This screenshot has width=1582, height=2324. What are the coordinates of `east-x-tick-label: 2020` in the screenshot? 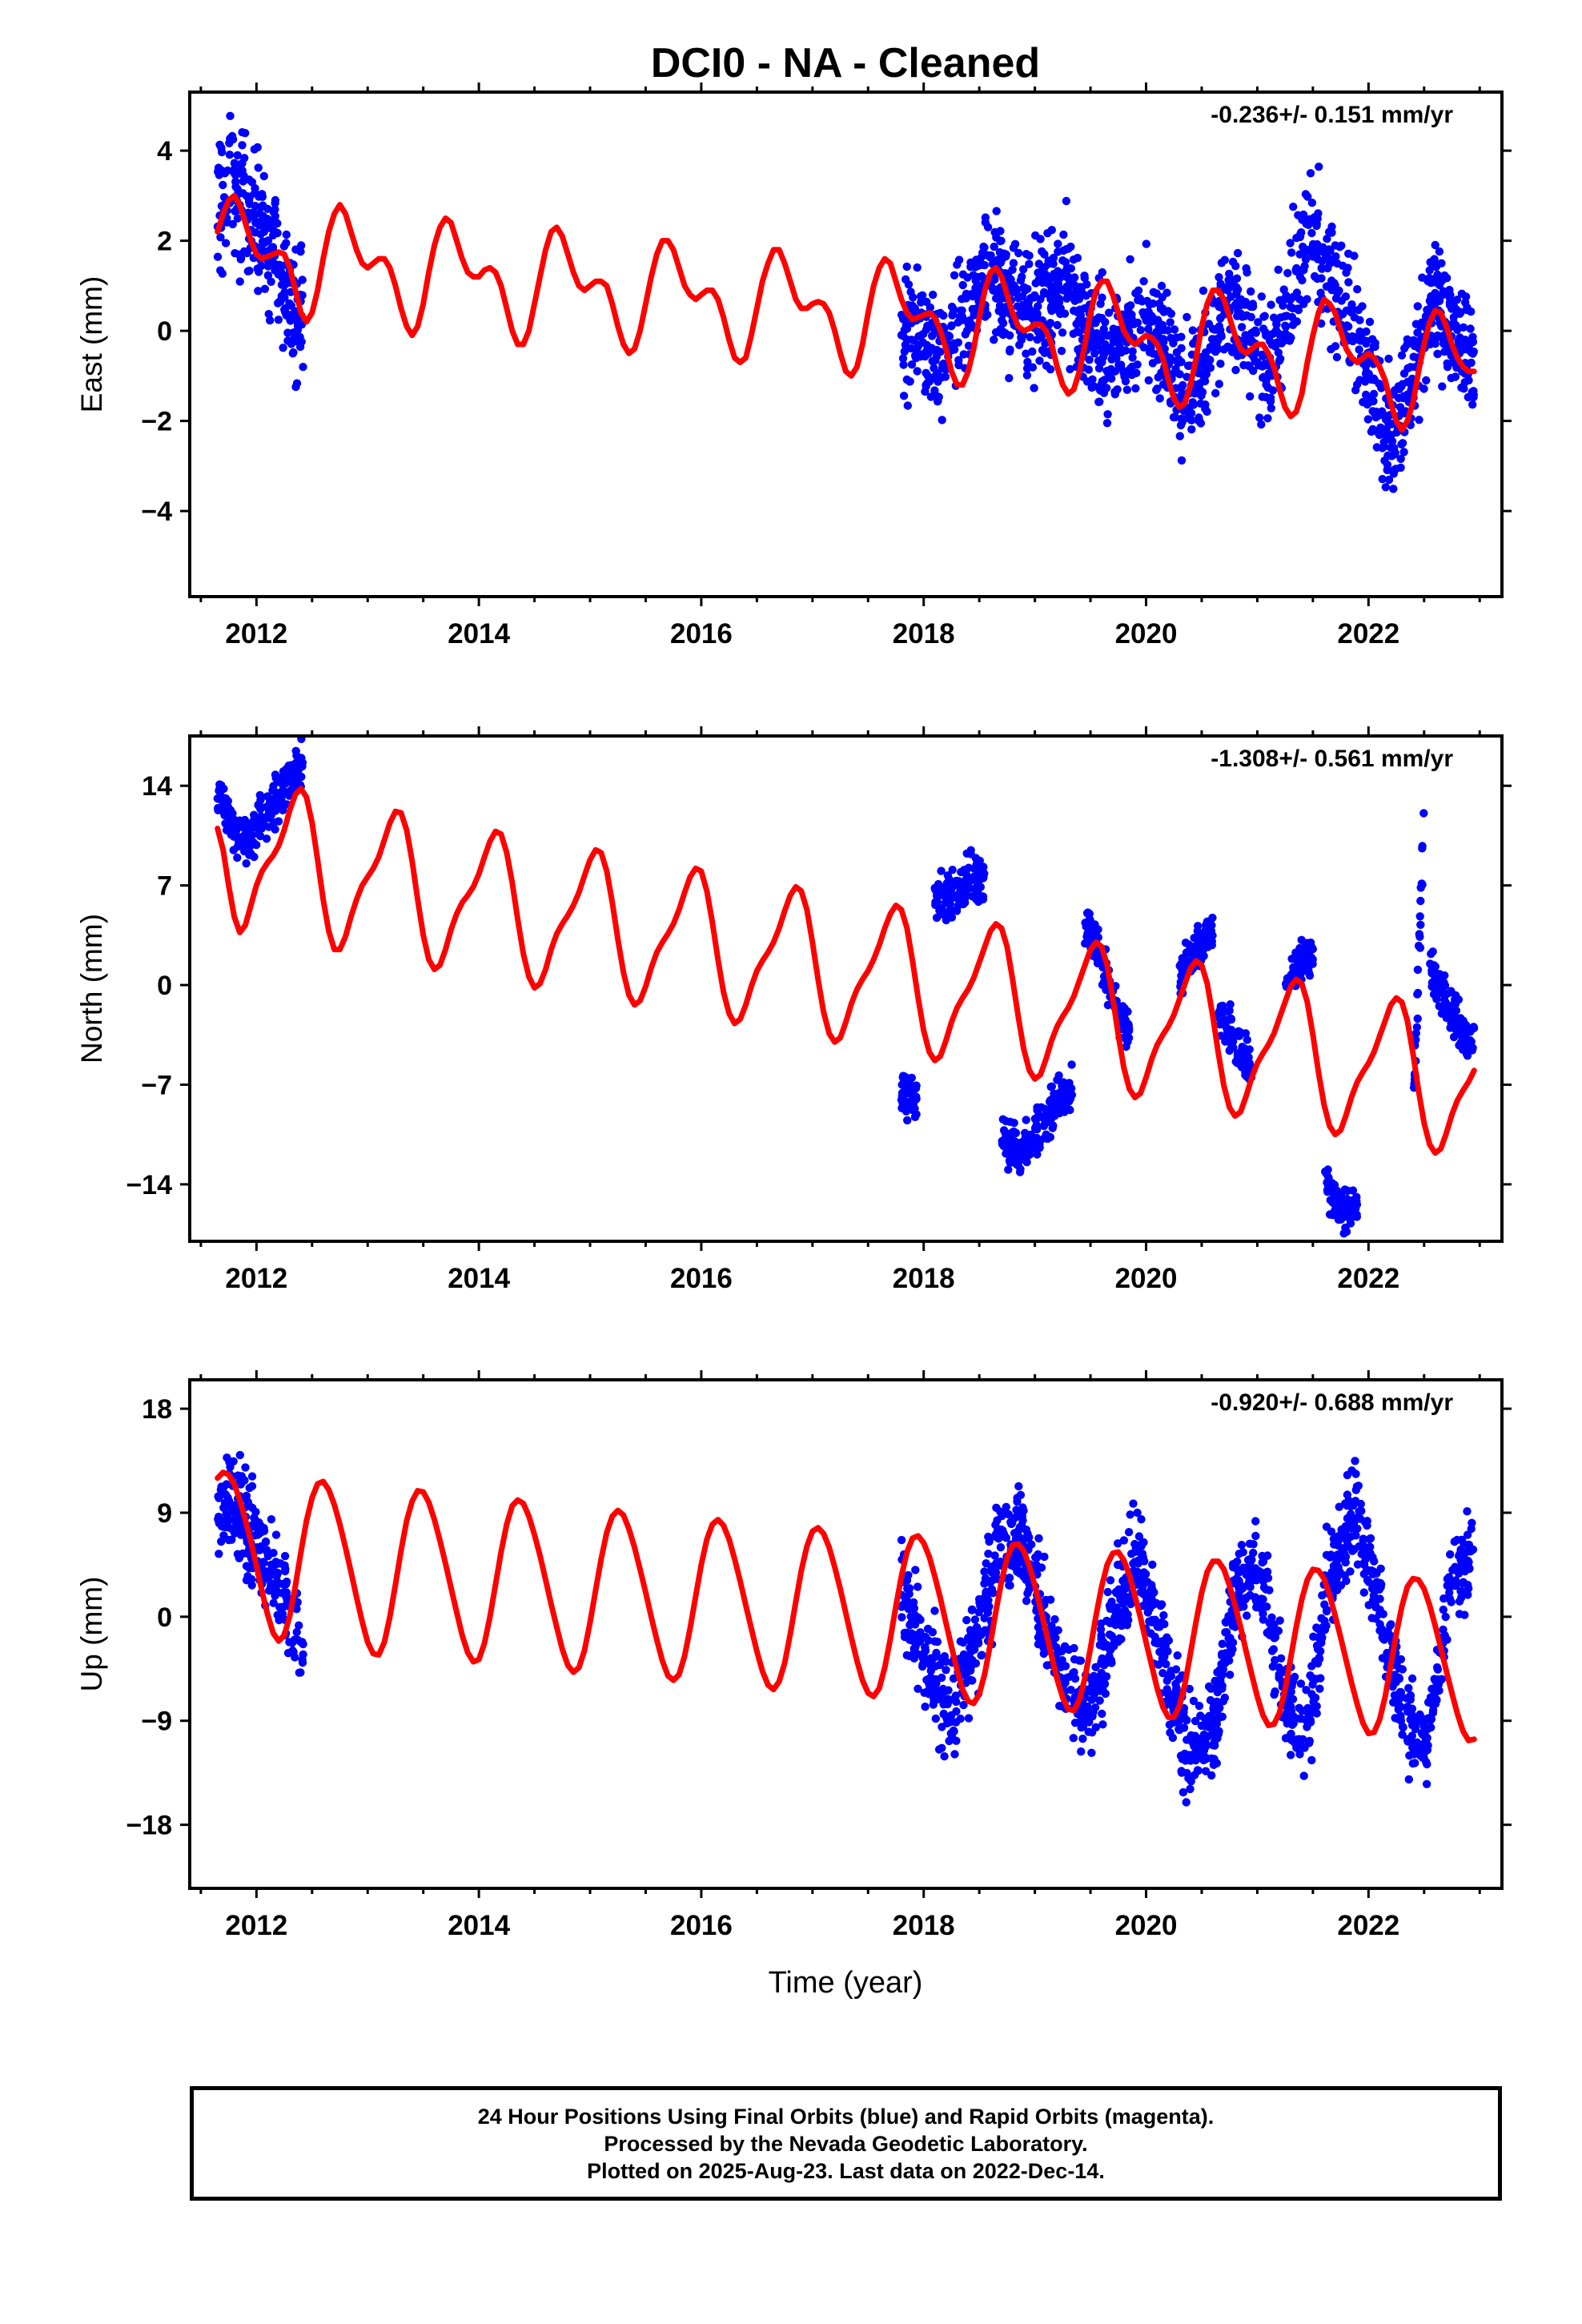 It's located at (1146, 633).